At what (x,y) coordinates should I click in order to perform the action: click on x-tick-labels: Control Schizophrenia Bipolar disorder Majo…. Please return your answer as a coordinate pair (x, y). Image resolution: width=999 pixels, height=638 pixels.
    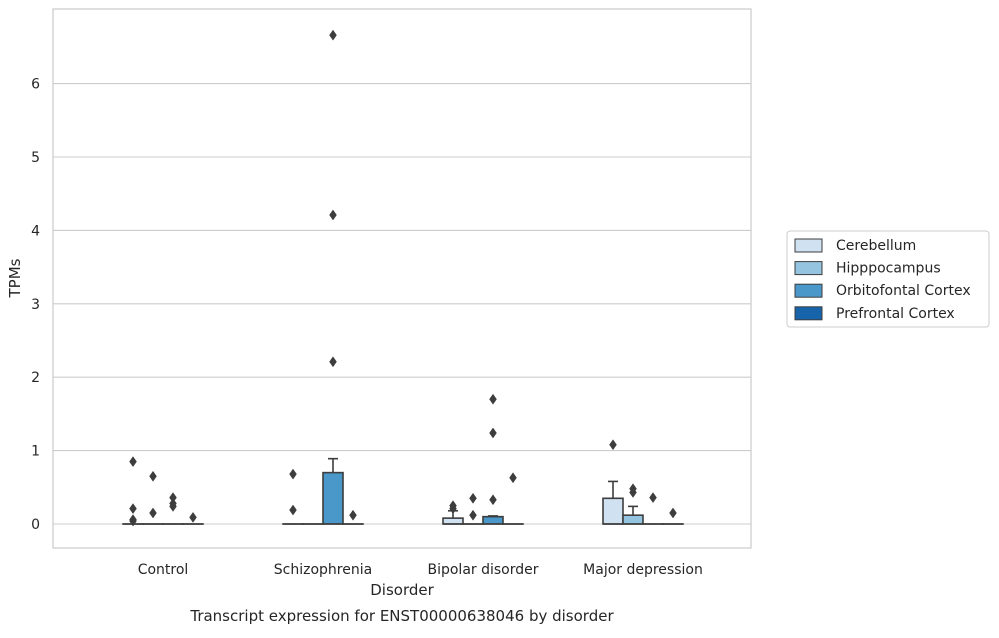
    Looking at the image, I should click on (420, 570).